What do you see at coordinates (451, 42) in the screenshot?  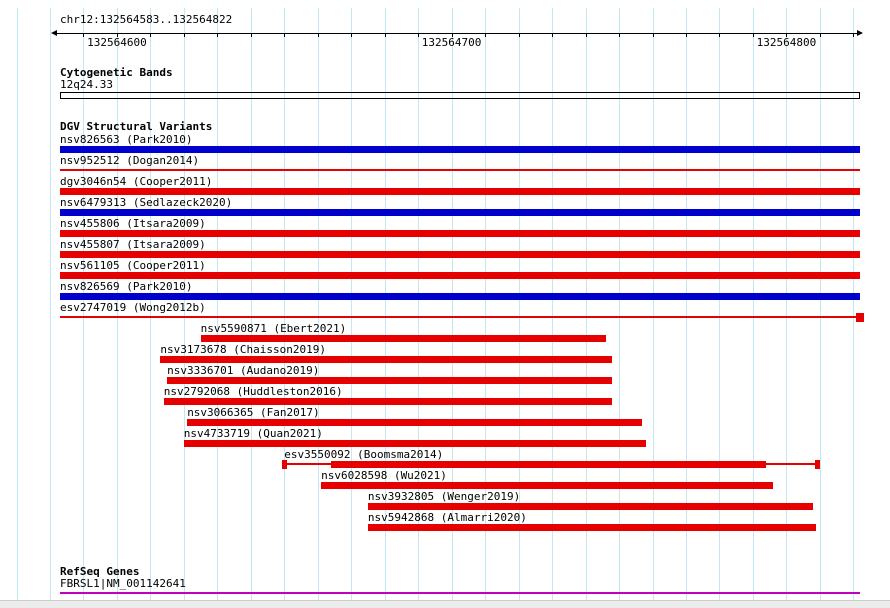 I see `ruler-tick-label: 132564700` at bounding box center [451, 42].